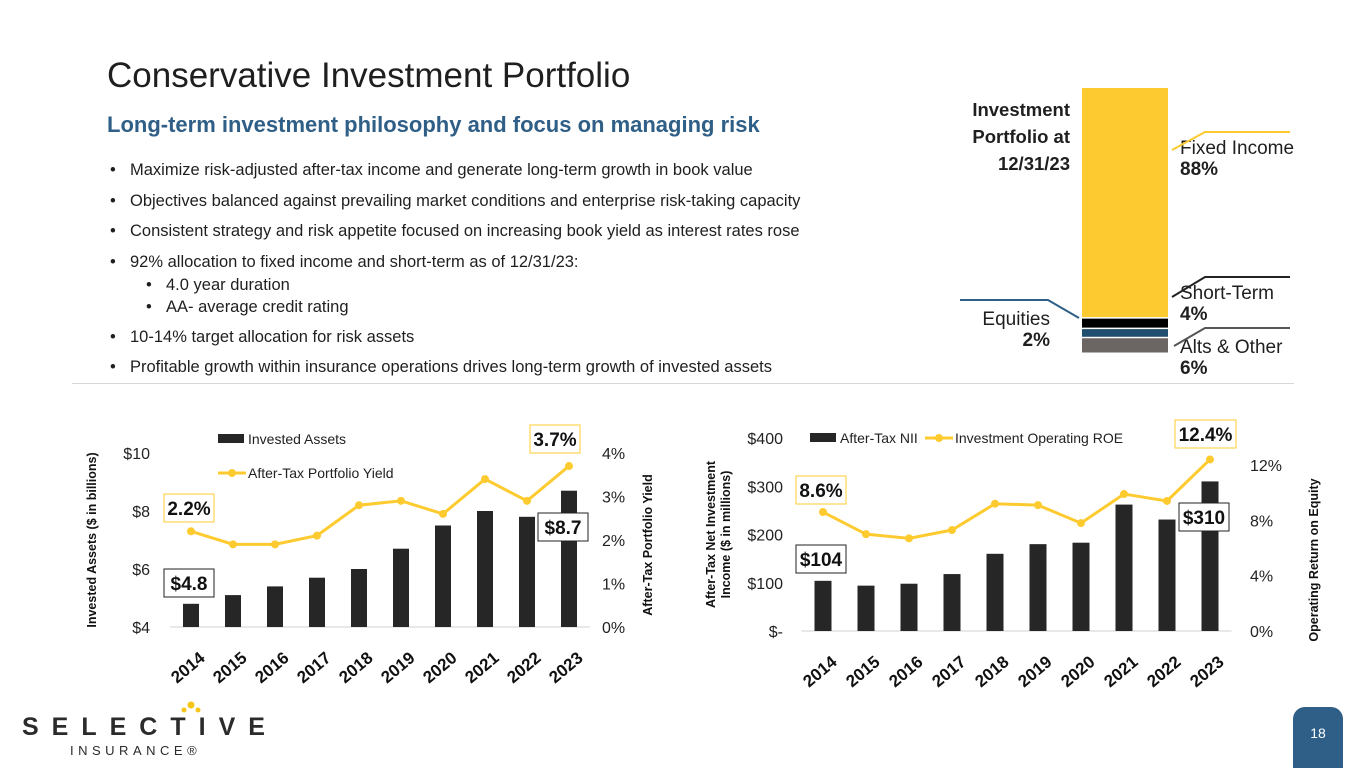 This screenshot has height=768, width=1365. I want to click on legend-swatch-bar, so click(231, 438).